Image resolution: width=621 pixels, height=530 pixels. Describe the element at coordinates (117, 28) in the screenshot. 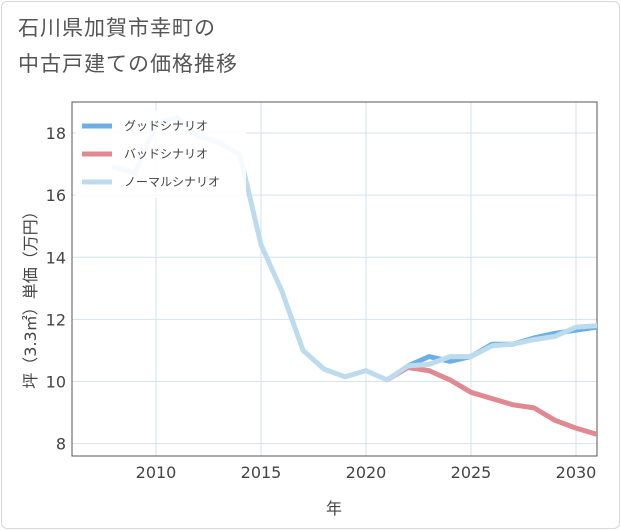

I see `chart-title-line-1: 石川県加賀市幸町の` at that location.